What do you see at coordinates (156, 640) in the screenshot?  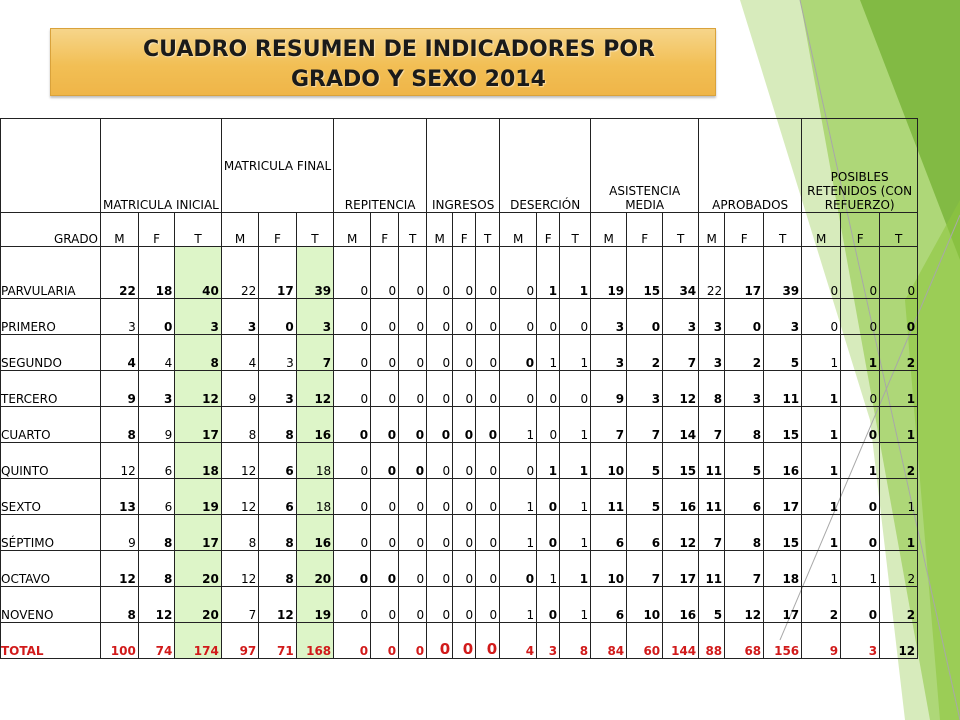 I see `total-value-cell: 74` at bounding box center [156, 640].